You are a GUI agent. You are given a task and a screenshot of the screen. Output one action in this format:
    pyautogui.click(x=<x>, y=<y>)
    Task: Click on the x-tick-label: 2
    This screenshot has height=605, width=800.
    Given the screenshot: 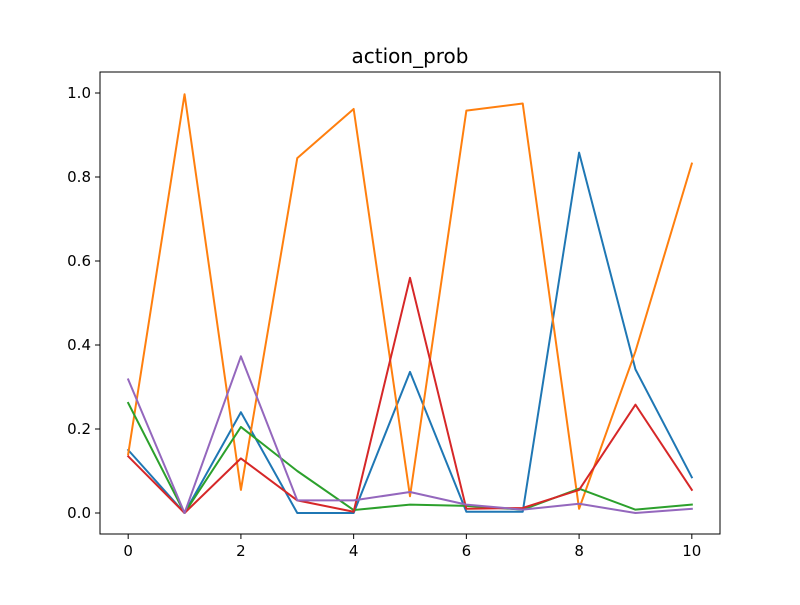 What is the action you would take?
    pyautogui.click(x=241, y=551)
    